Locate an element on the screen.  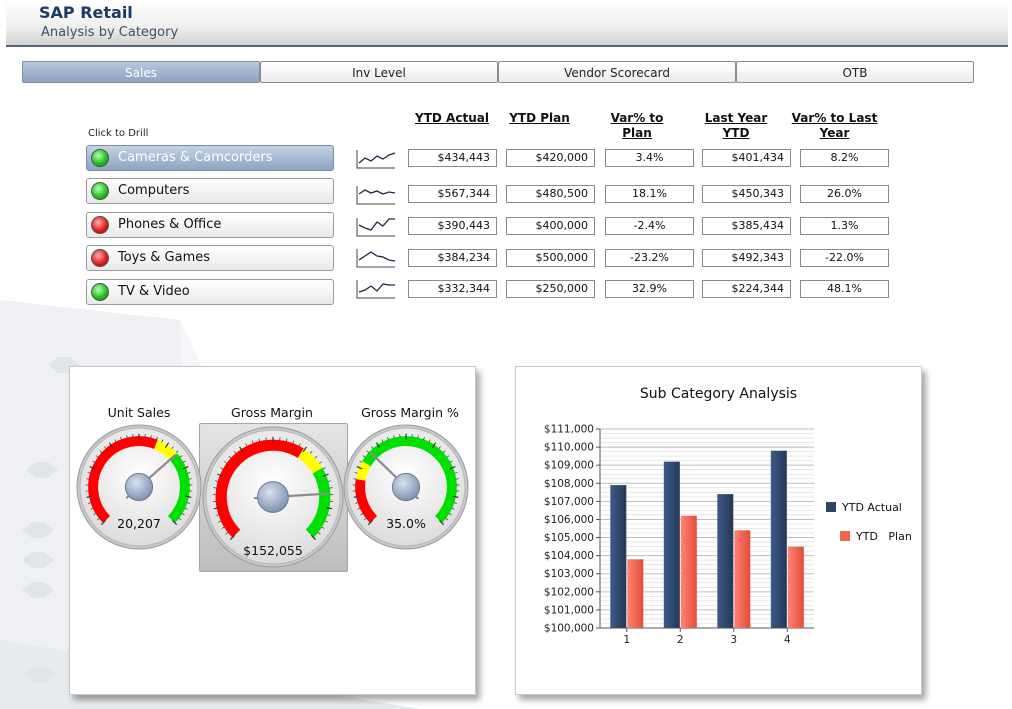
y-tick-label: $105,000 is located at coordinates (569, 538).